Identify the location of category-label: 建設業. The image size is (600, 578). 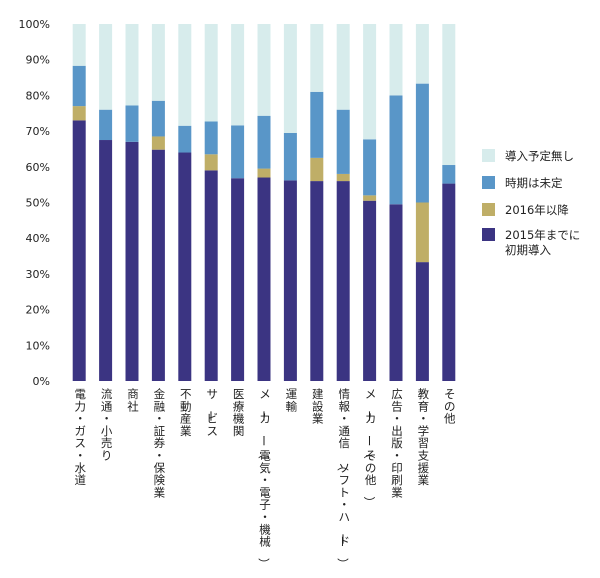
(318, 406).